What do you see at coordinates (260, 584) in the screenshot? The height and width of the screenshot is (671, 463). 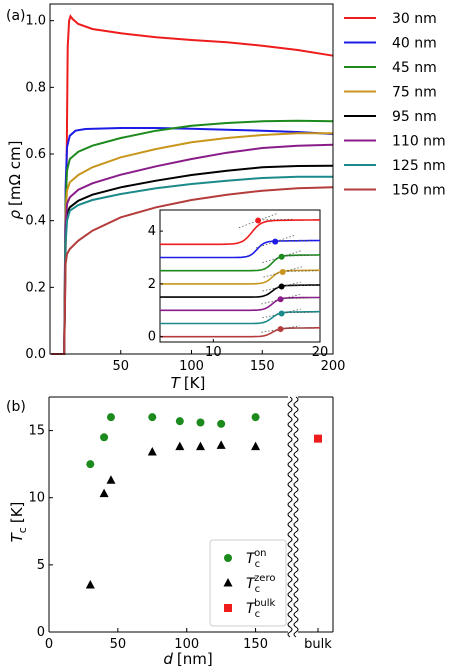 I see `legend-label: Tczero` at bounding box center [260, 584].